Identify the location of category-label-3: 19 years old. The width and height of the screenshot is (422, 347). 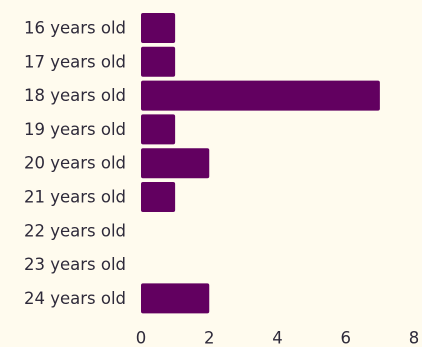
(75, 129).